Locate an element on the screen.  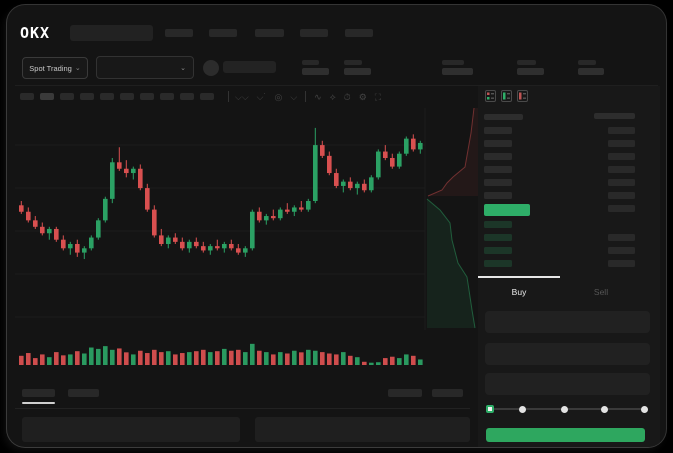
display-mode-icon: ◎ is located at coordinates (278, 96).